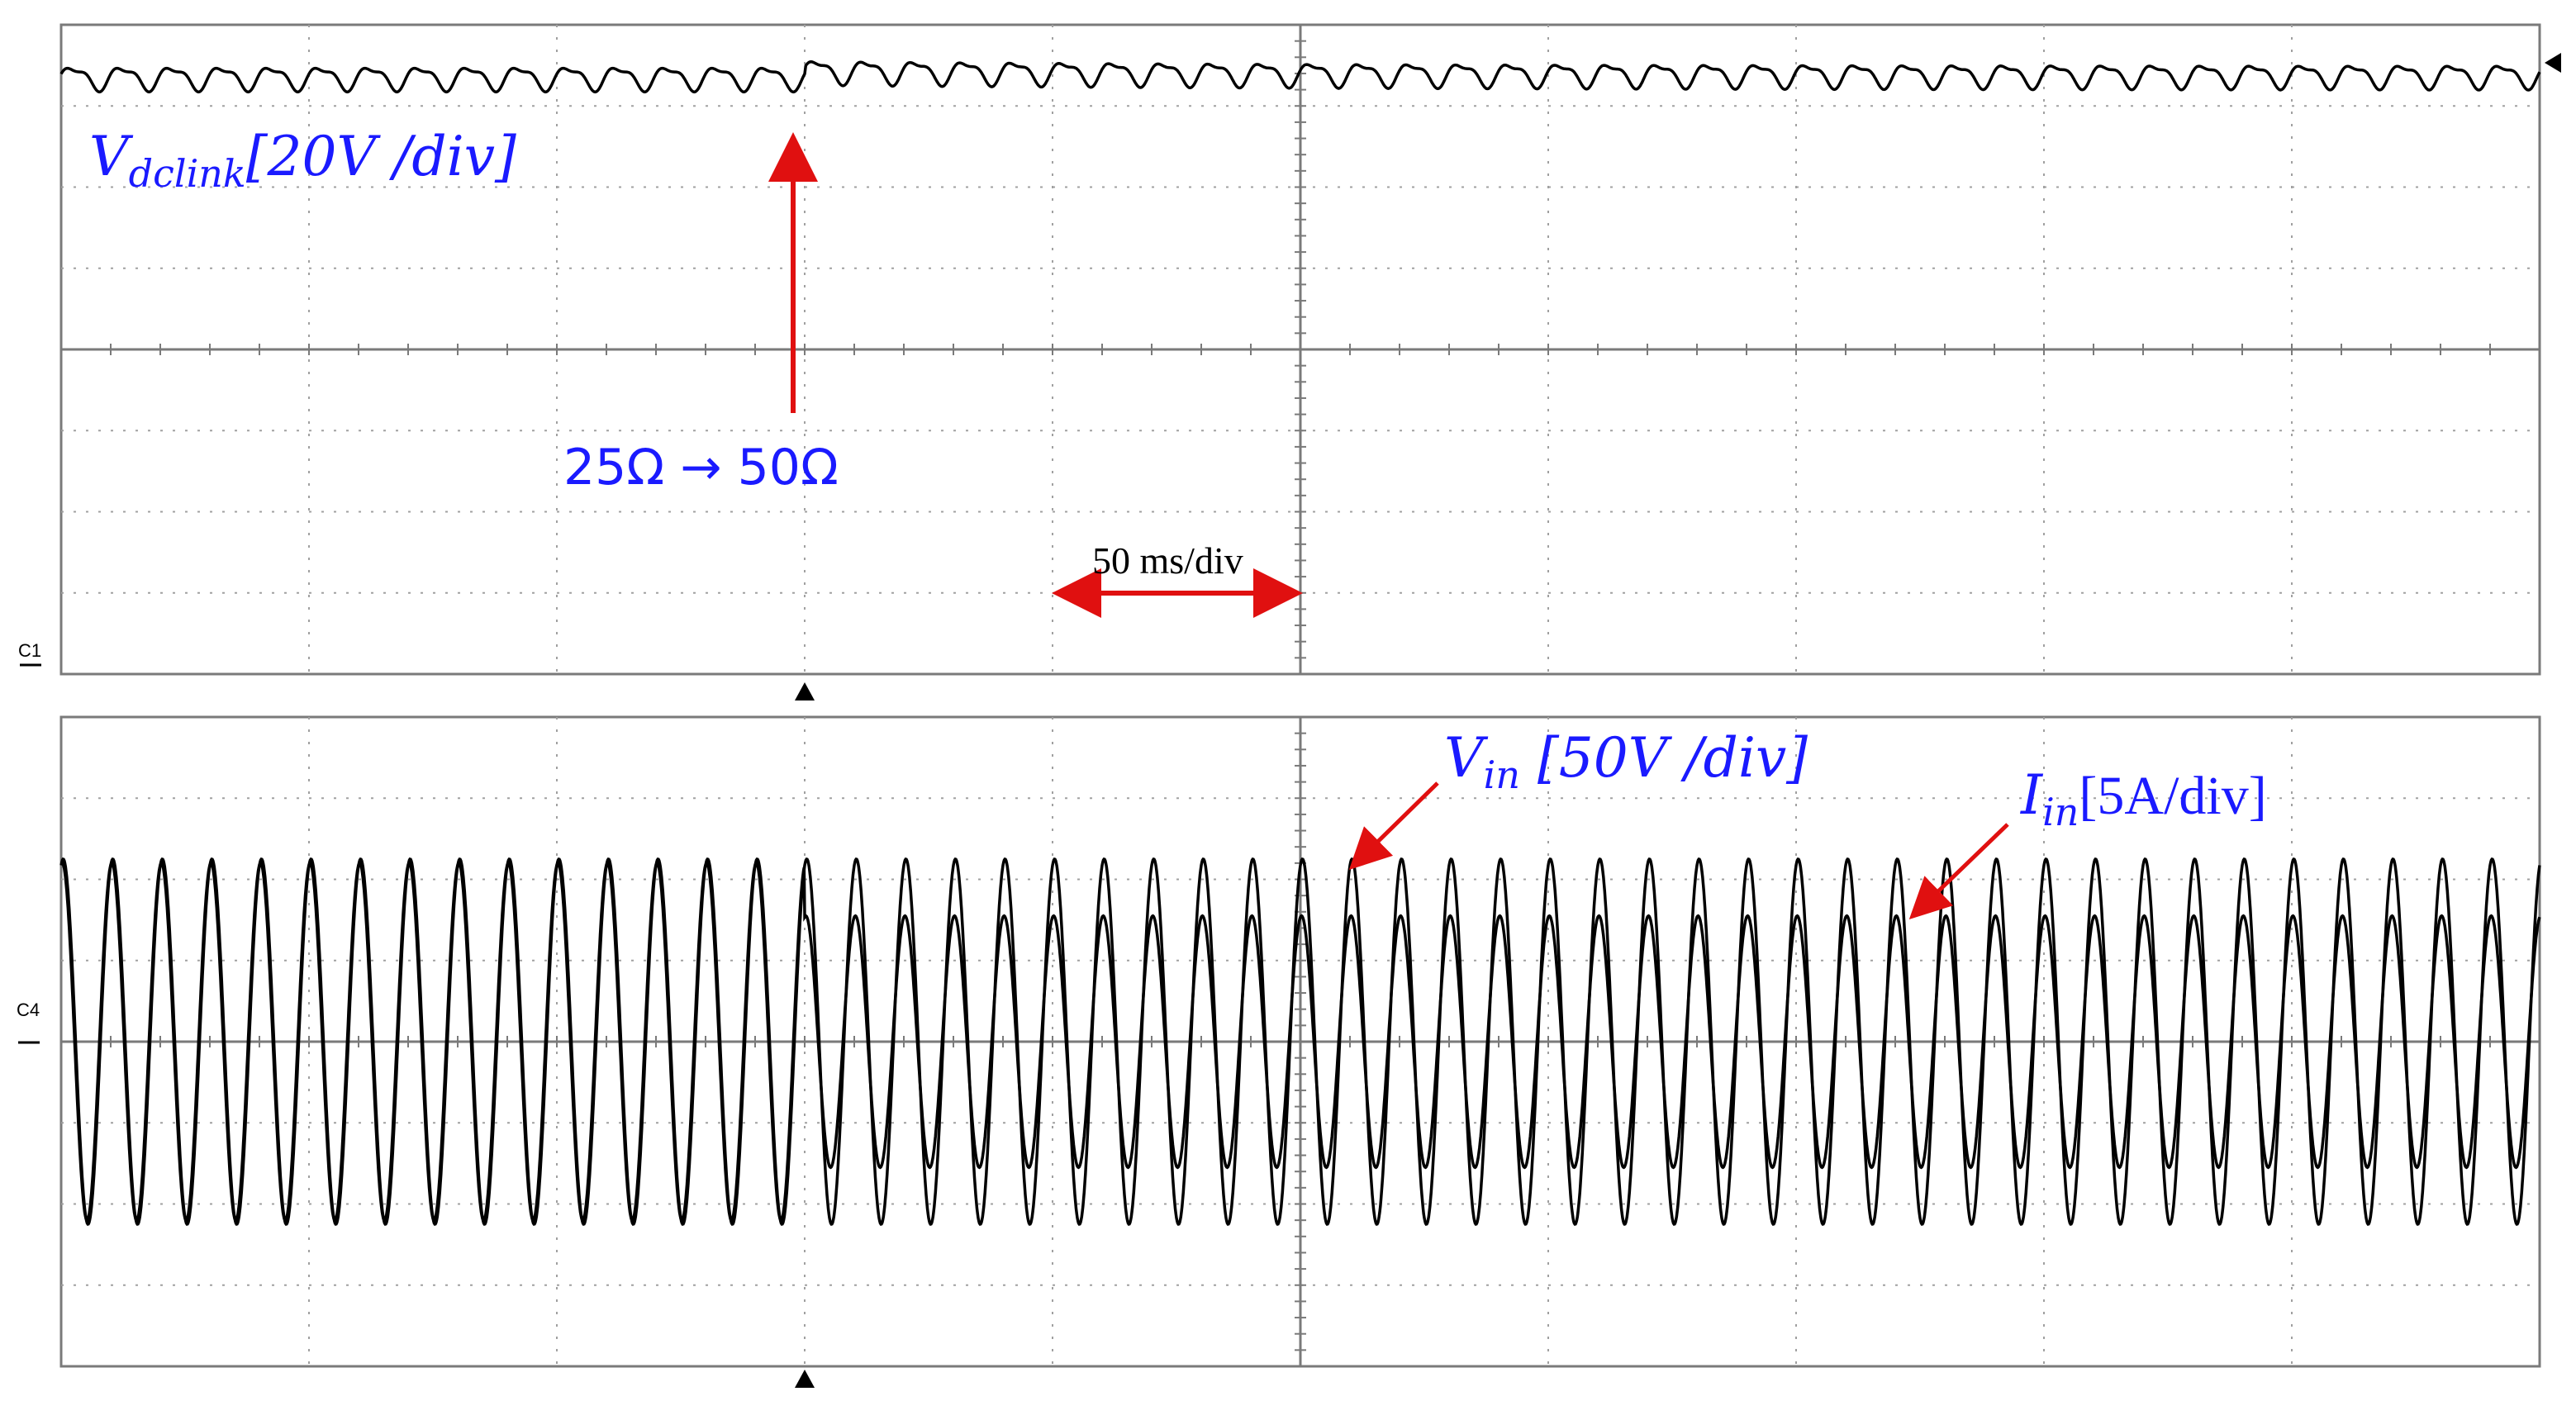 This screenshot has height=1401, width=2576. Describe the element at coordinates (1466, 758) in the screenshot. I see `vin-symbol: V` at that location.